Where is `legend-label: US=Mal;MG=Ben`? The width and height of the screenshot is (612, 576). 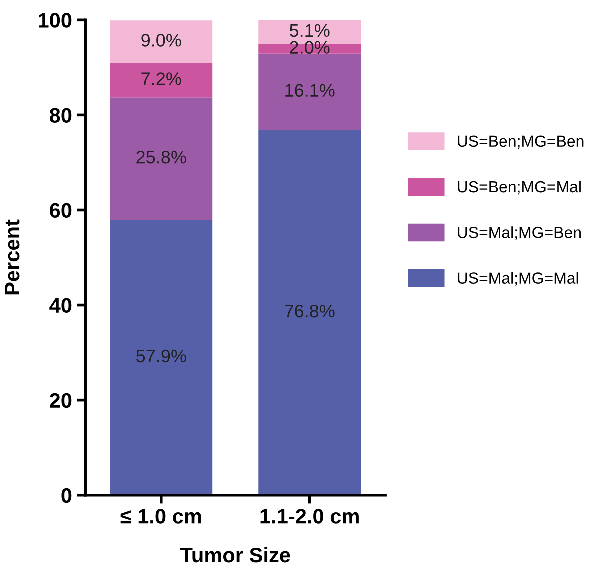
legend-label: US=Mal;MG=Ben is located at coordinates (519, 233).